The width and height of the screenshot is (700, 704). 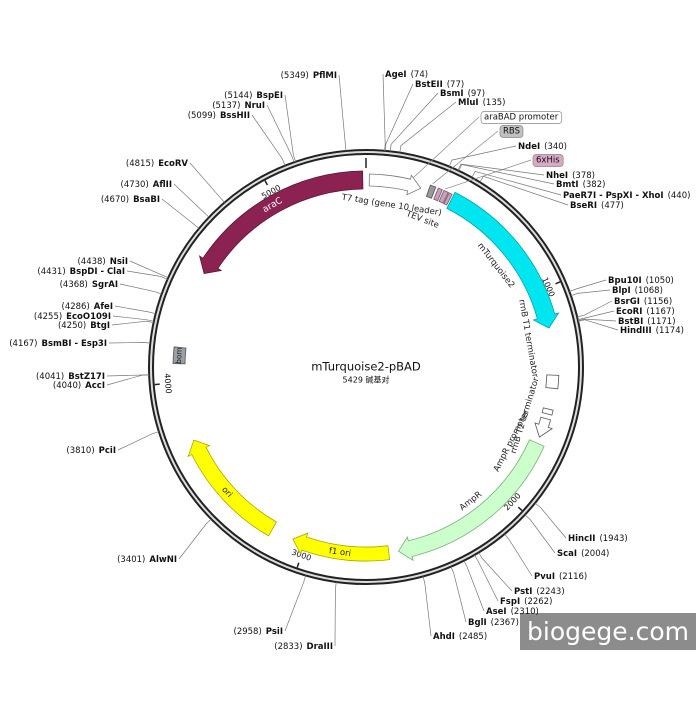 What do you see at coordinates (658, 302) in the screenshot?
I see `site-position: (1156)` at bounding box center [658, 302].